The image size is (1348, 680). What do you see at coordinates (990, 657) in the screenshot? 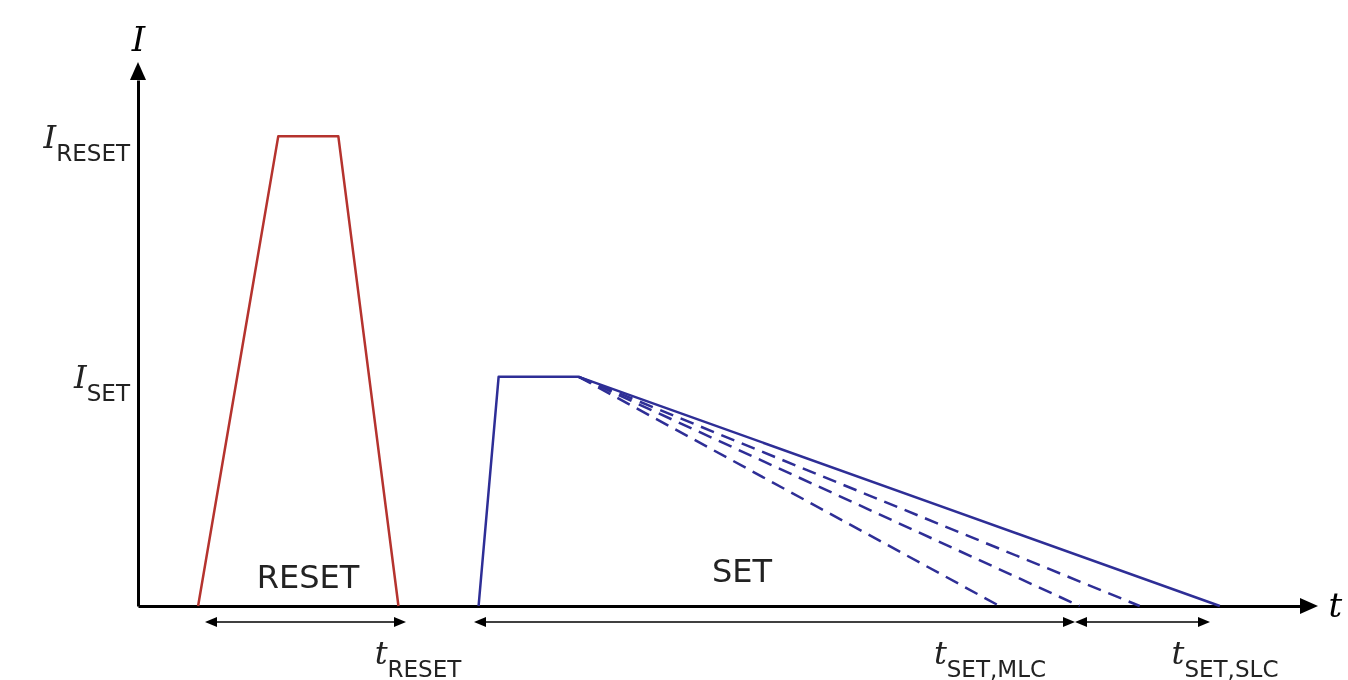
I see `text: t$_{SET,MLC}$` at bounding box center [990, 657].